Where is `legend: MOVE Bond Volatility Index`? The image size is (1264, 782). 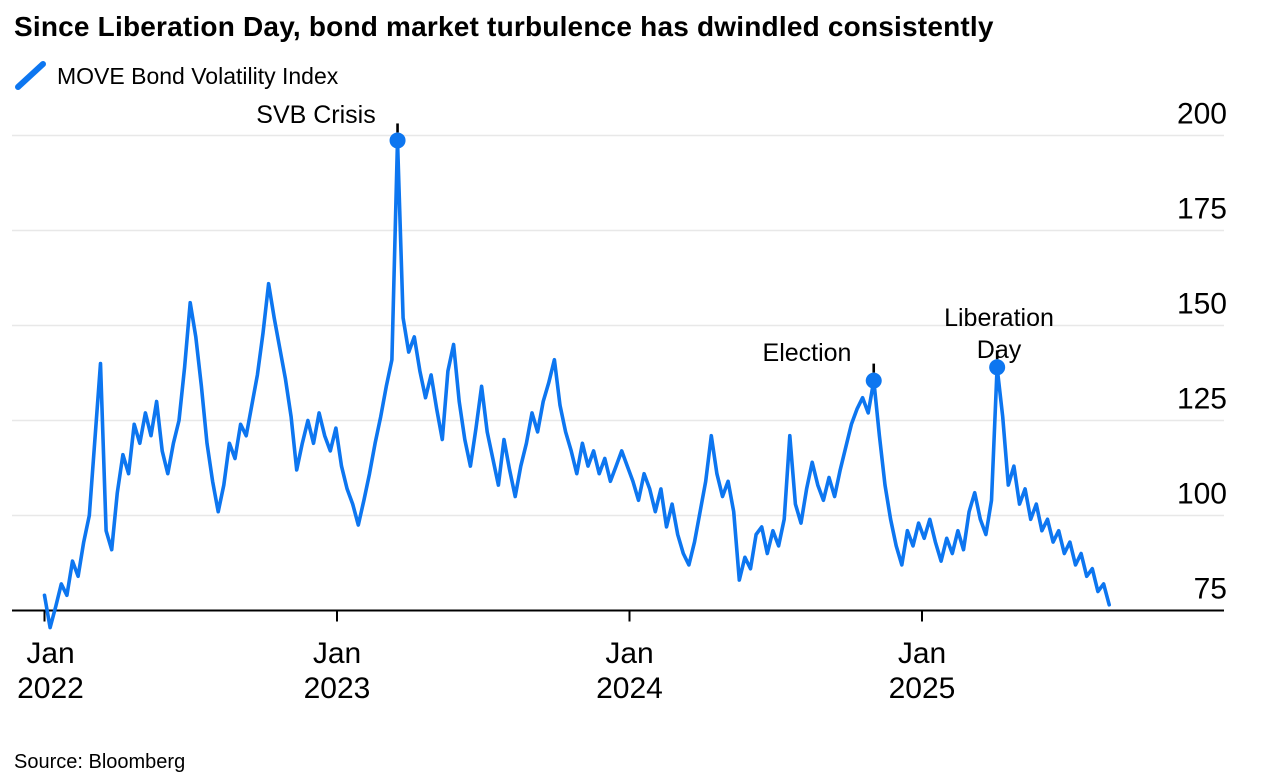
legend: MOVE Bond Volatility Index is located at coordinates (176, 76).